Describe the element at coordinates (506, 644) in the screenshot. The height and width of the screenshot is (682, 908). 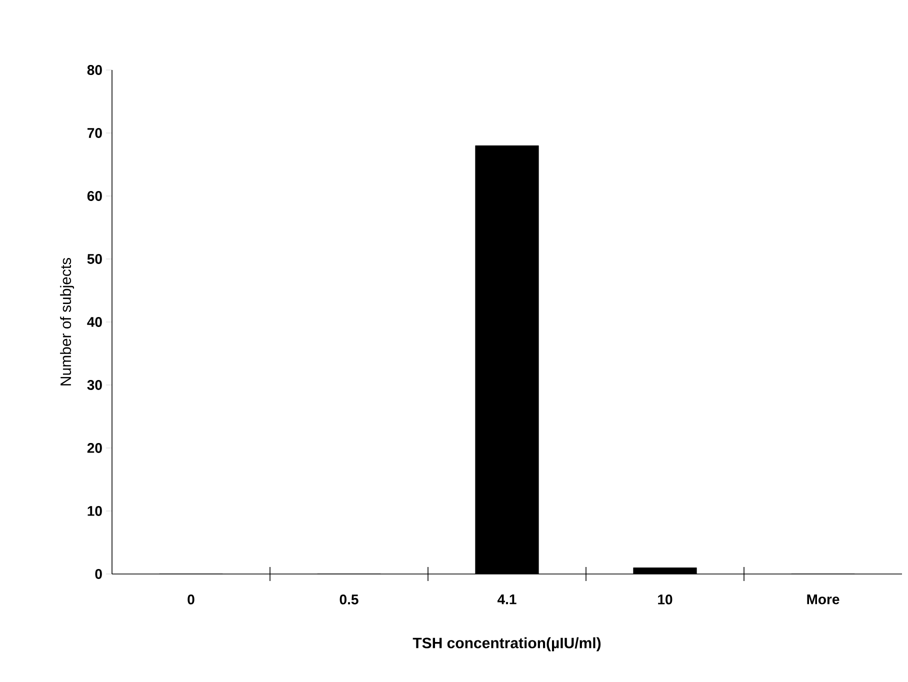
I see `x-axis-title: TSH concentration(µIU/ml)` at that location.